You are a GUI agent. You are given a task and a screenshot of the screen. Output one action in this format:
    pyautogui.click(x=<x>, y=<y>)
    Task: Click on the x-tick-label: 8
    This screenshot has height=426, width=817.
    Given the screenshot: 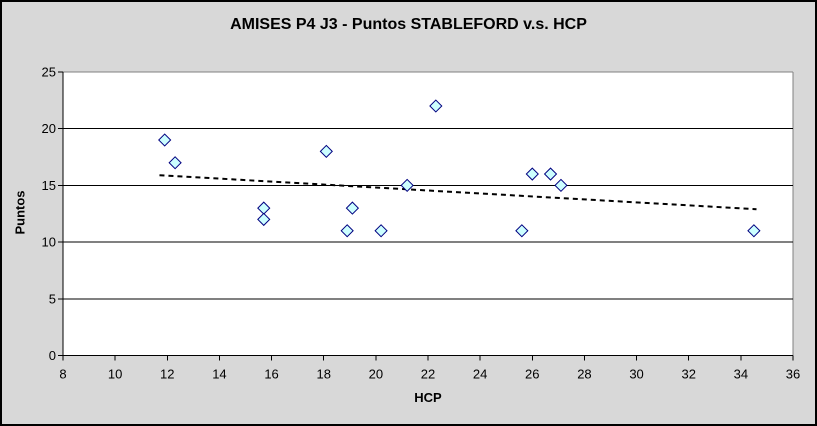 What is the action you would take?
    pyautogui.click(x=62, y=374)
    